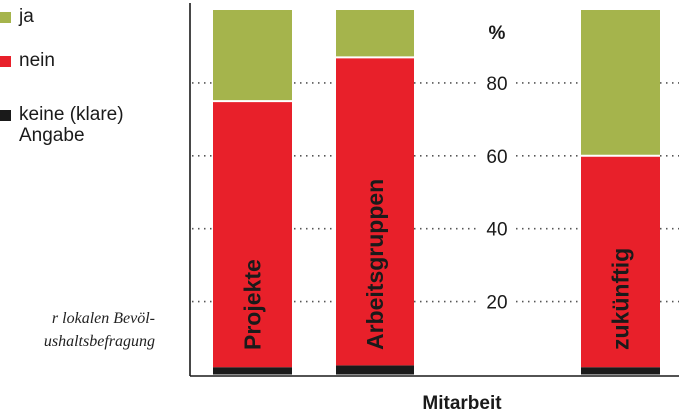 This screenshot has width=679, height=415. I want to click on y-tick-label-20: 20, so click(496, 303).